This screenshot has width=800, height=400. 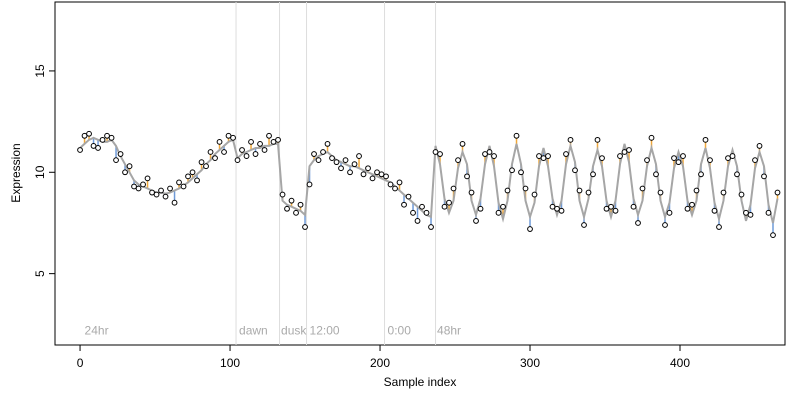 I want to click on annotation: 24hr, so click(x=97, y=330).